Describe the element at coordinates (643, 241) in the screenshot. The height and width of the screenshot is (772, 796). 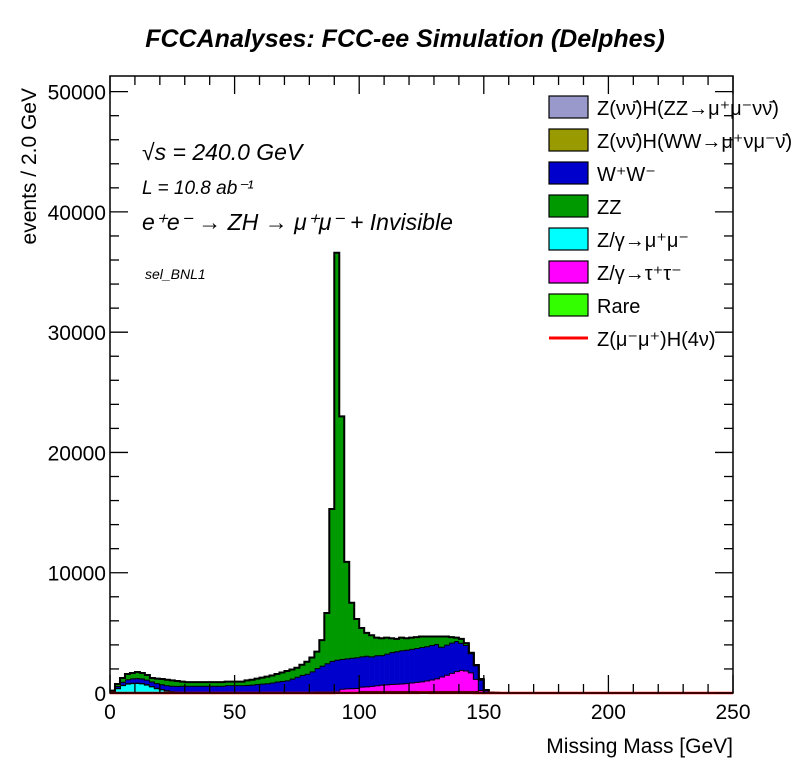
I see `legend-label: Z/γ→μ⁺μ⁻` at that location.